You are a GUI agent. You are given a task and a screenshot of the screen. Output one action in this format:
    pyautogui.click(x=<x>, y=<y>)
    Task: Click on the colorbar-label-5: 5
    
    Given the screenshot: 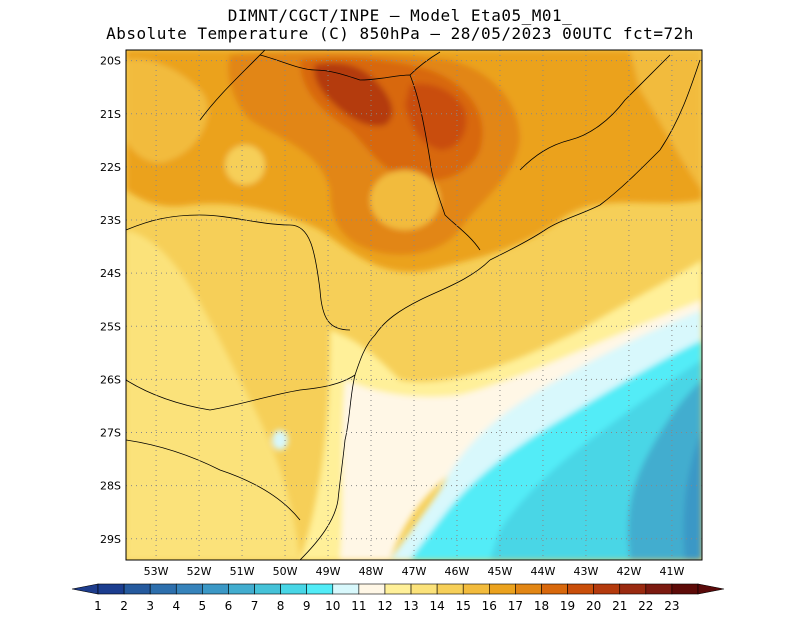 What is the action you would take?
    pyautogui.click(x=203, y=606)
    